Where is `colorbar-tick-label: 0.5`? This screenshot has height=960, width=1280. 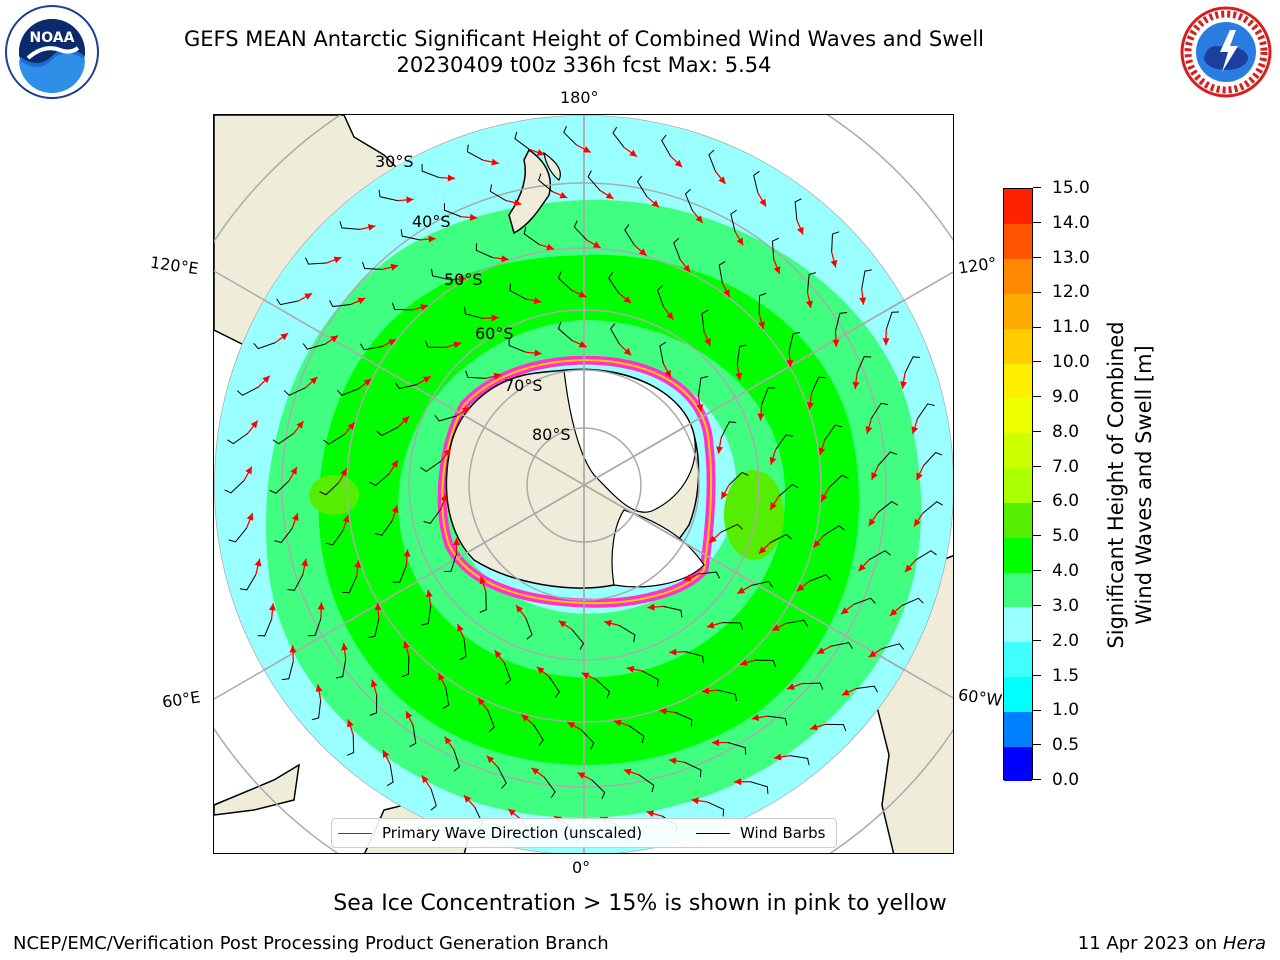 colorbar-tick-label: 0.5 is located at coordinates (1066, 745).